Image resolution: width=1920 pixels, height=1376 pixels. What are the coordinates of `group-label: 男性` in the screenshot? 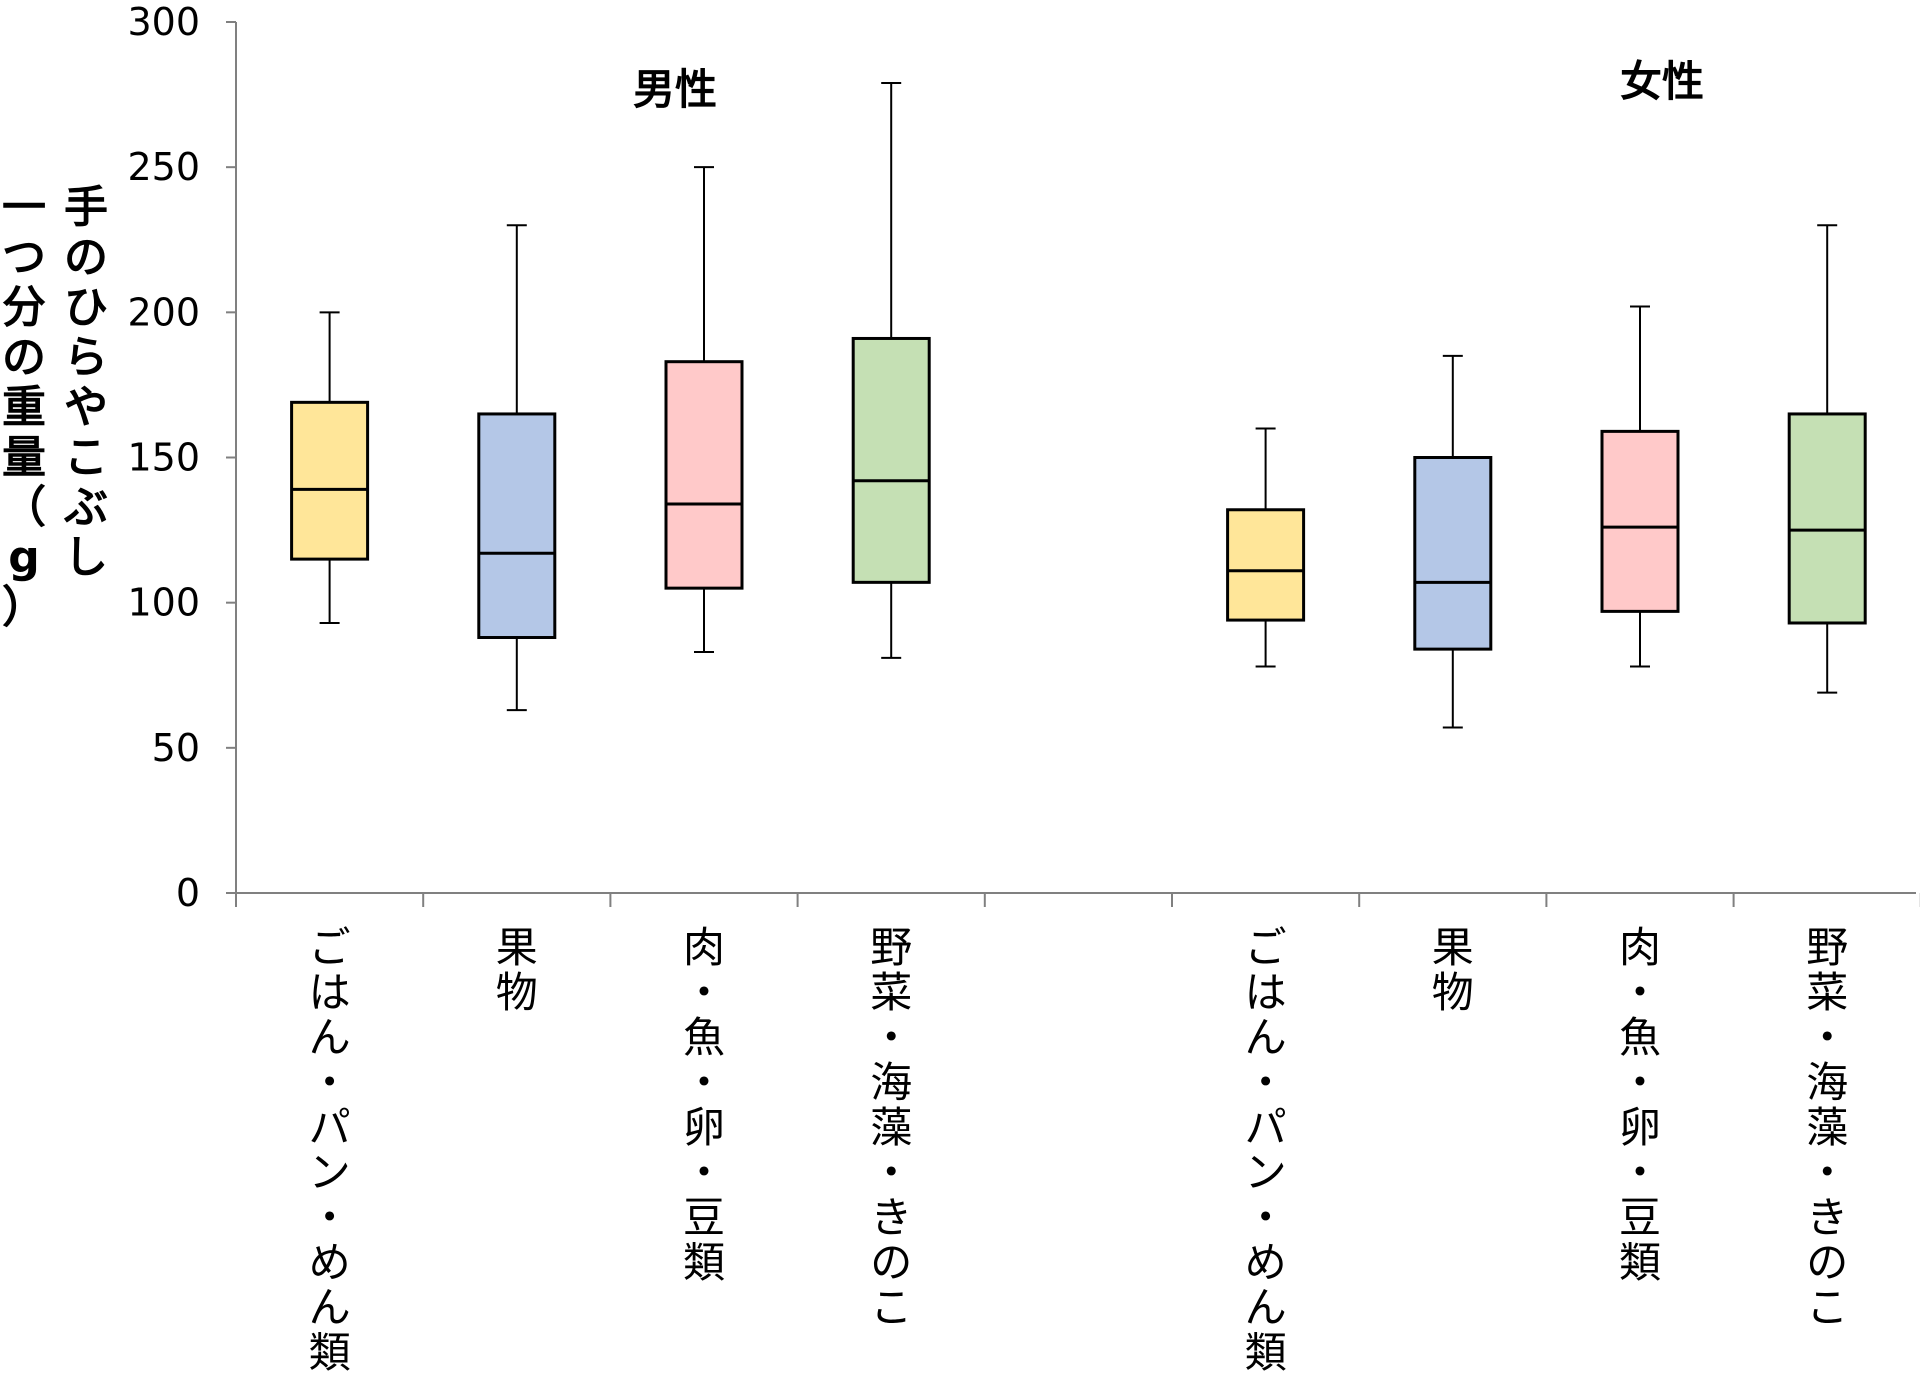 It's located at (675, 89).